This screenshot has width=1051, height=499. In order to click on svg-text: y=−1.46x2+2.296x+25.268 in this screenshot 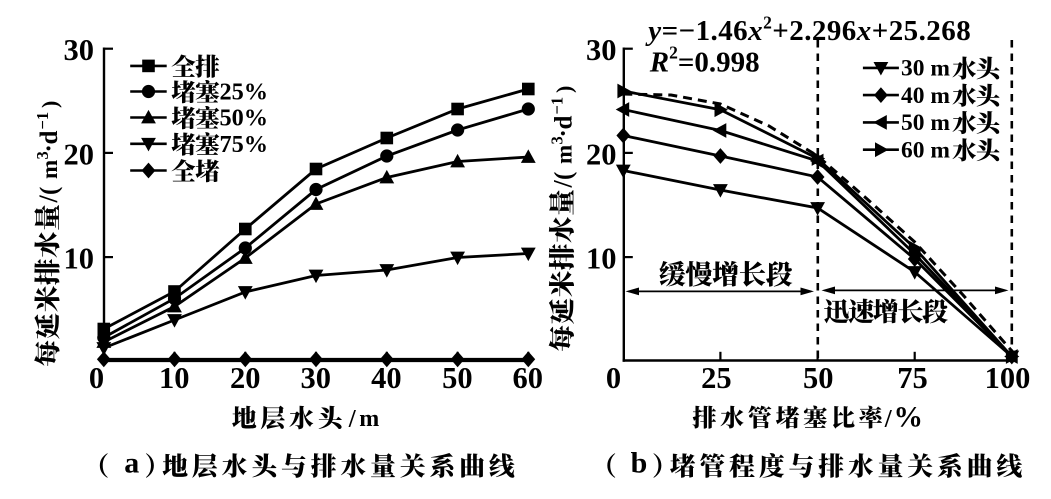, I will do `click(808, 29)`.